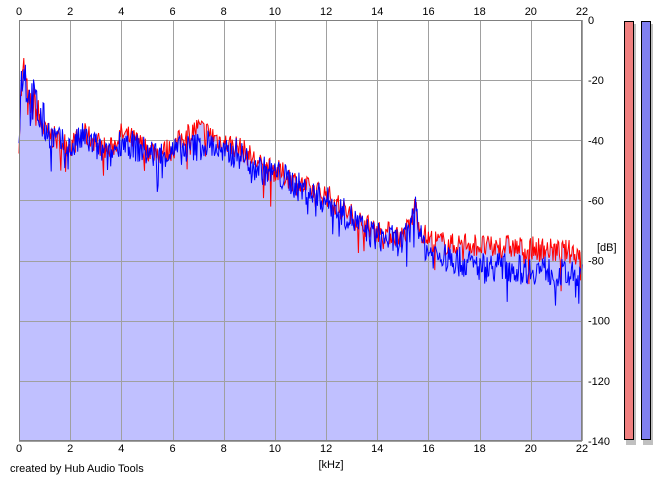  I want to click on credit-text: created by Hub Audio Tools, so click(77, 469).